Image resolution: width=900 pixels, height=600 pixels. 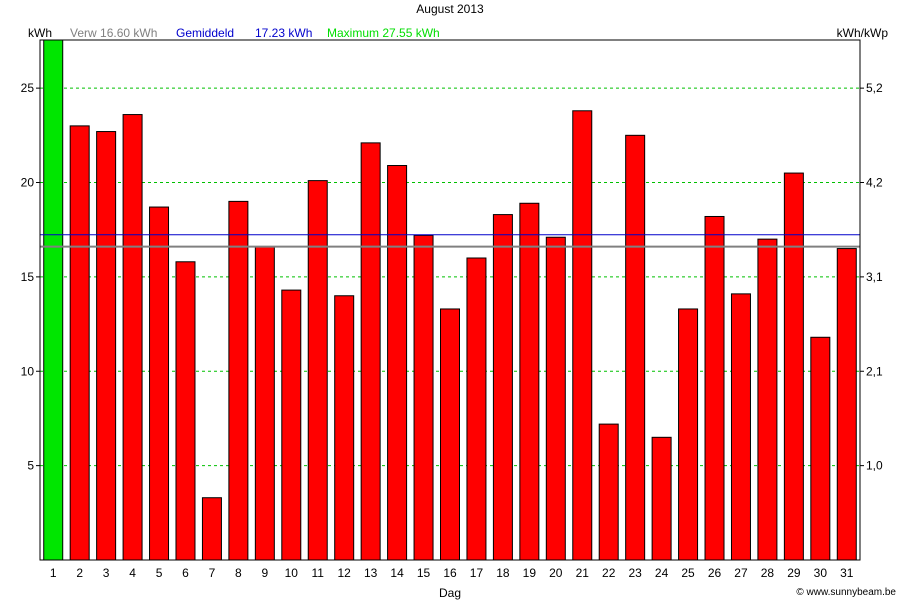 What do you see at coordinates (450, 573) in the screenshot?
I see `x-tick-label: 16` at bounding box center [450, 573].